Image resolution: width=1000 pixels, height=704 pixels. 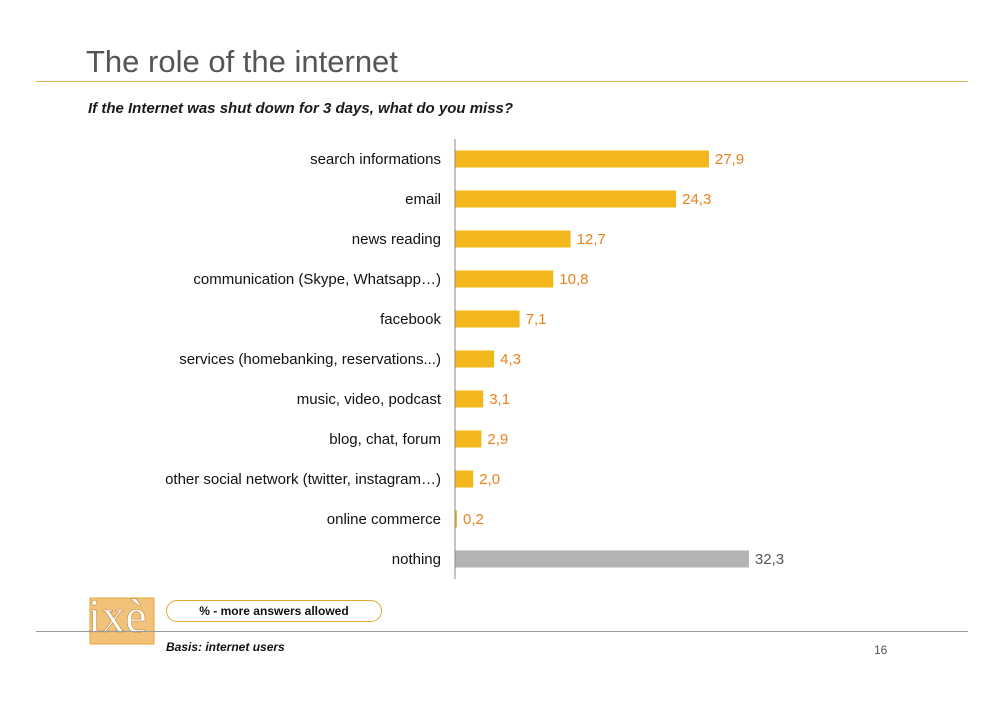 What do you see at coordinates (502, 81) in the screenshot?
I see `title-divider` at bounding box center [502, 81].